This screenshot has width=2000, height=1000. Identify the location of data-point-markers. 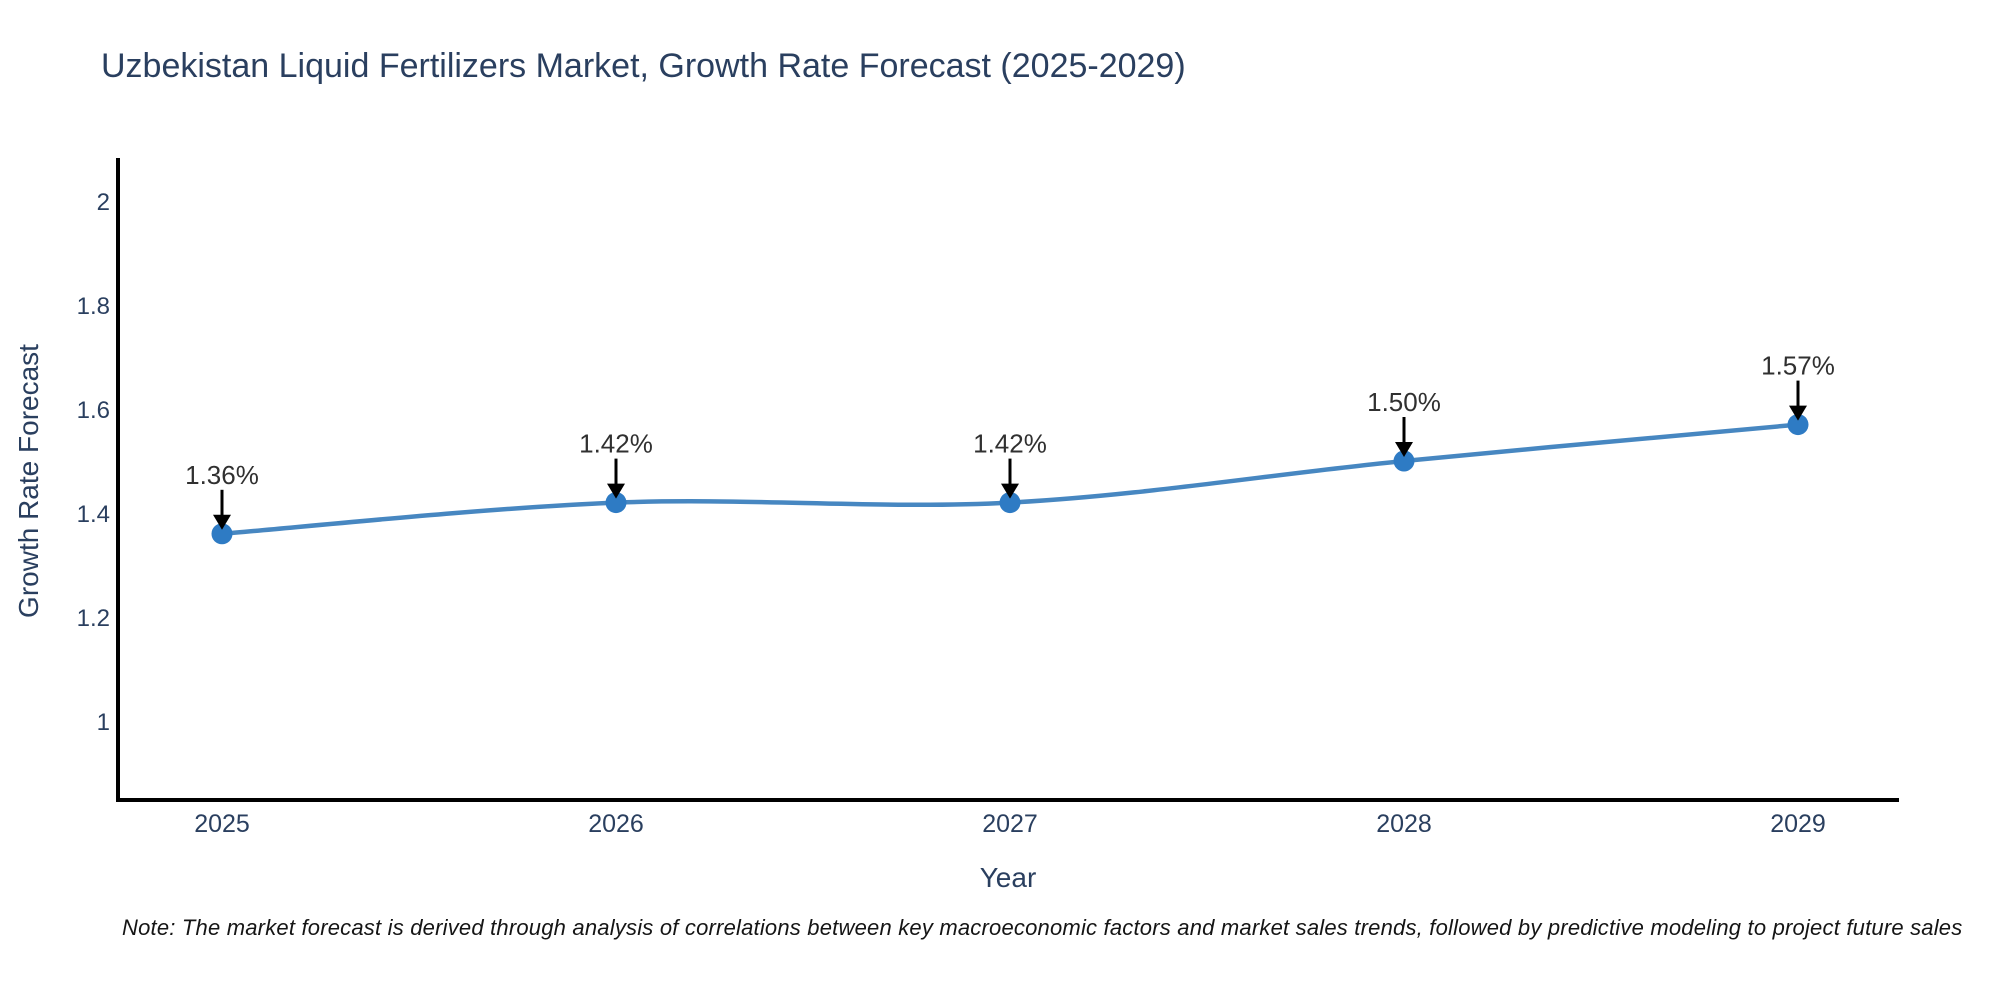
(1010, 479).